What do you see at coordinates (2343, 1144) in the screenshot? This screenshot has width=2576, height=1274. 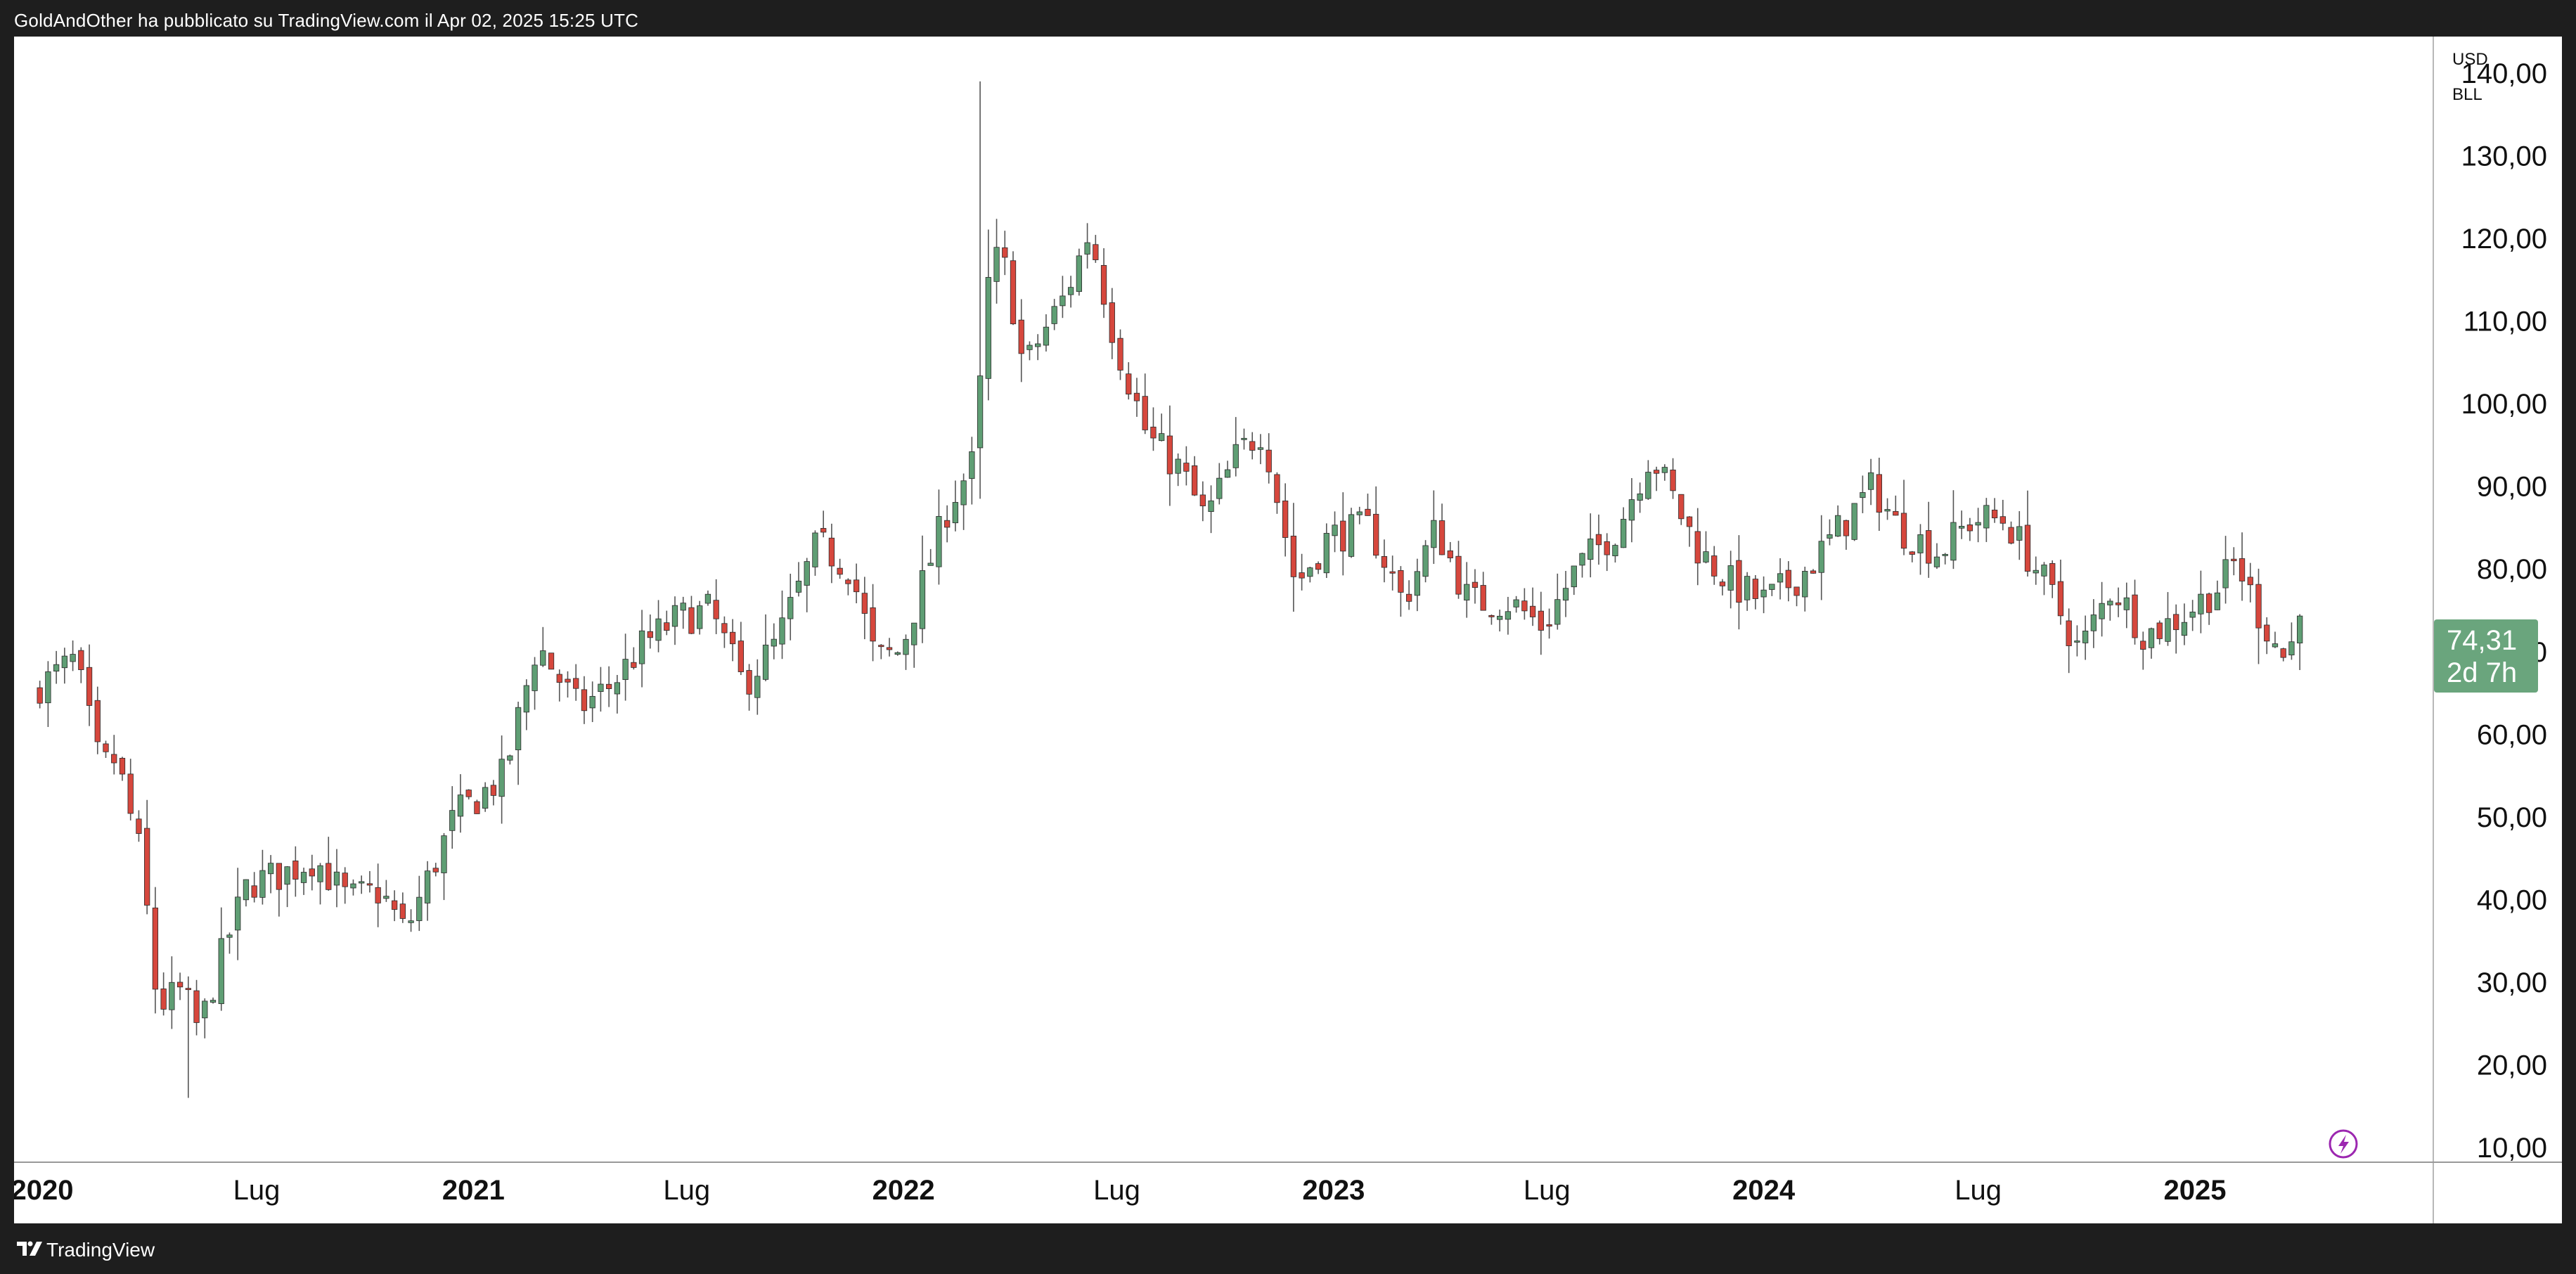 I see `lightning-icon` at bounding box center [2343, 1144].